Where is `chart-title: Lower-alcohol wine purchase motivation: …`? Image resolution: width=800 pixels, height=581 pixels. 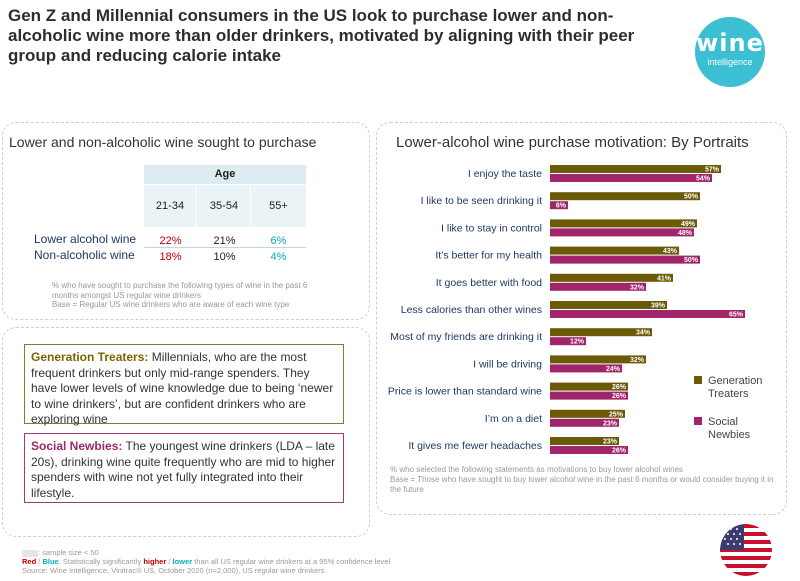 chart-title: Lower-alcohol wine purchase motivation: … is located at coordinates (572, 142).